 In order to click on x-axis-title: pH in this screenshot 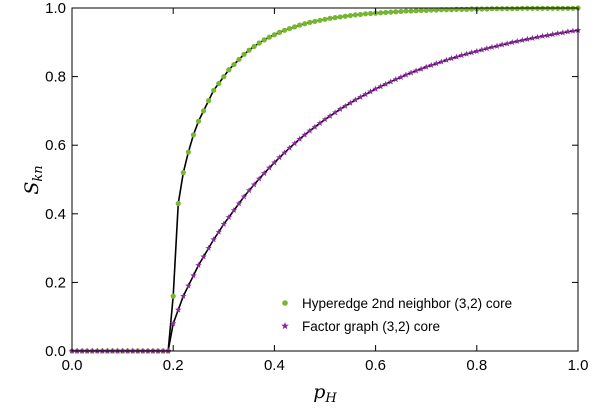, I will do `click(325, 393)`.